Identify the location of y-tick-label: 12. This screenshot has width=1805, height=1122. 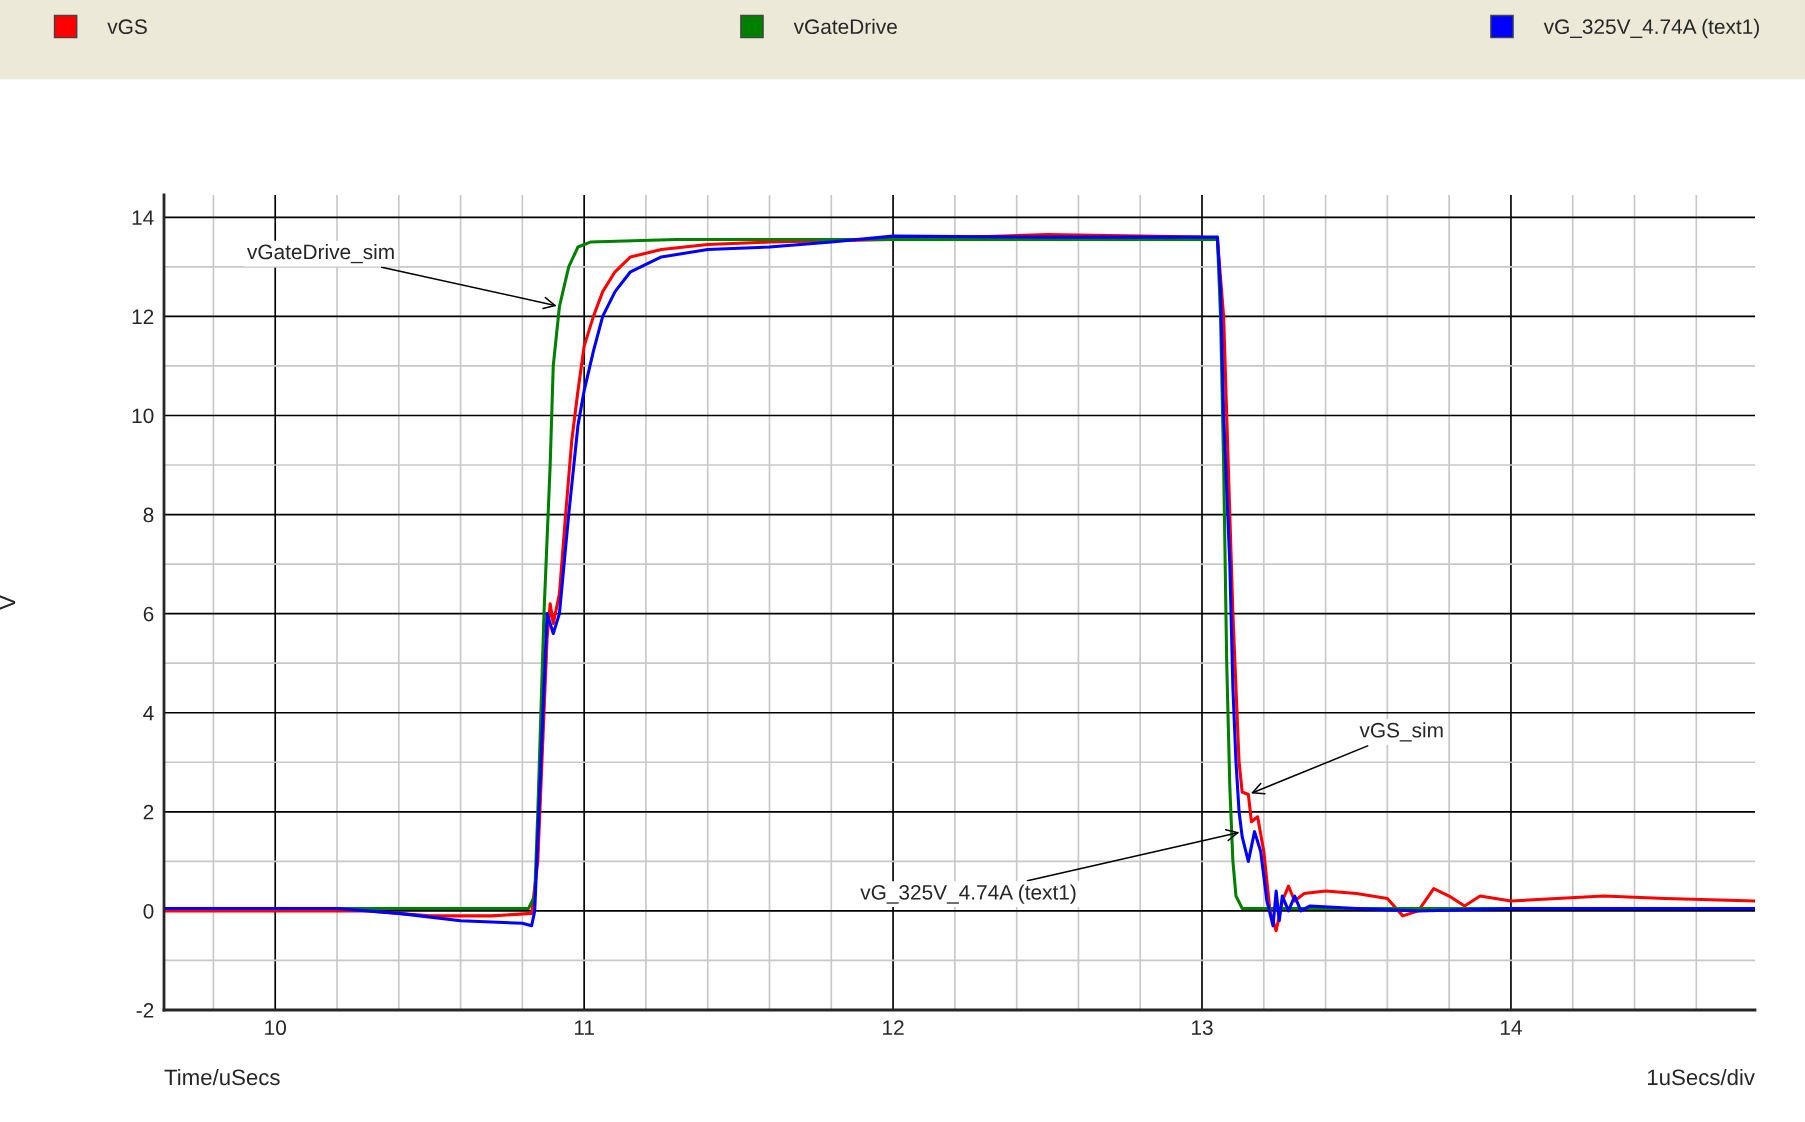
(143, 316).